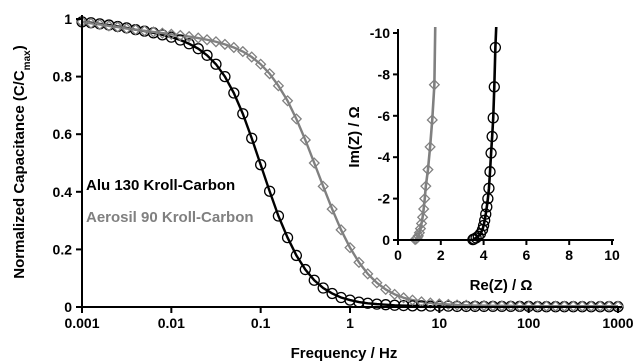 Image resolution: width=641 pixels, height=361 pixels. I want to click on inset-y-tick-label-4: -8, so click(384, 74).